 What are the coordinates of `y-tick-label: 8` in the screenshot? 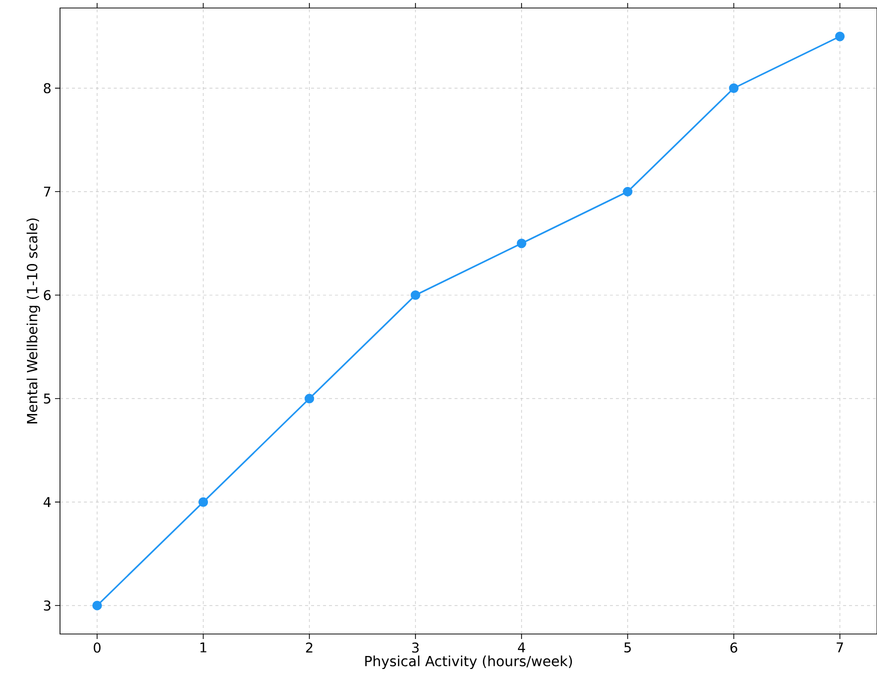 It's located at (47, 88).